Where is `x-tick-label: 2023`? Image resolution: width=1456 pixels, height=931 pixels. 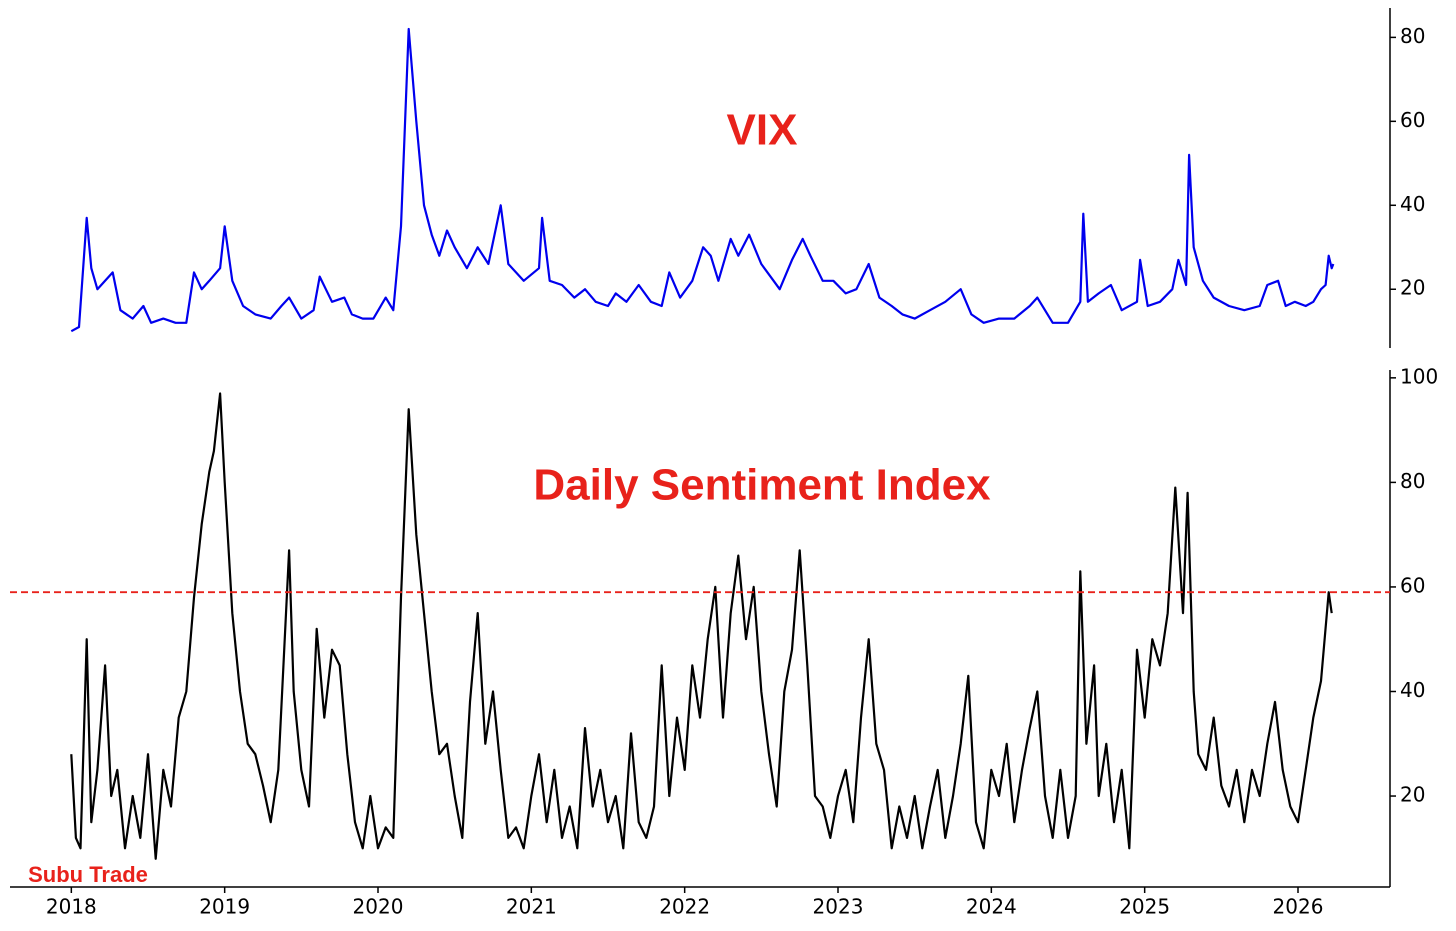 x-tick-label: 2023 is located at coordinates (838, 907).